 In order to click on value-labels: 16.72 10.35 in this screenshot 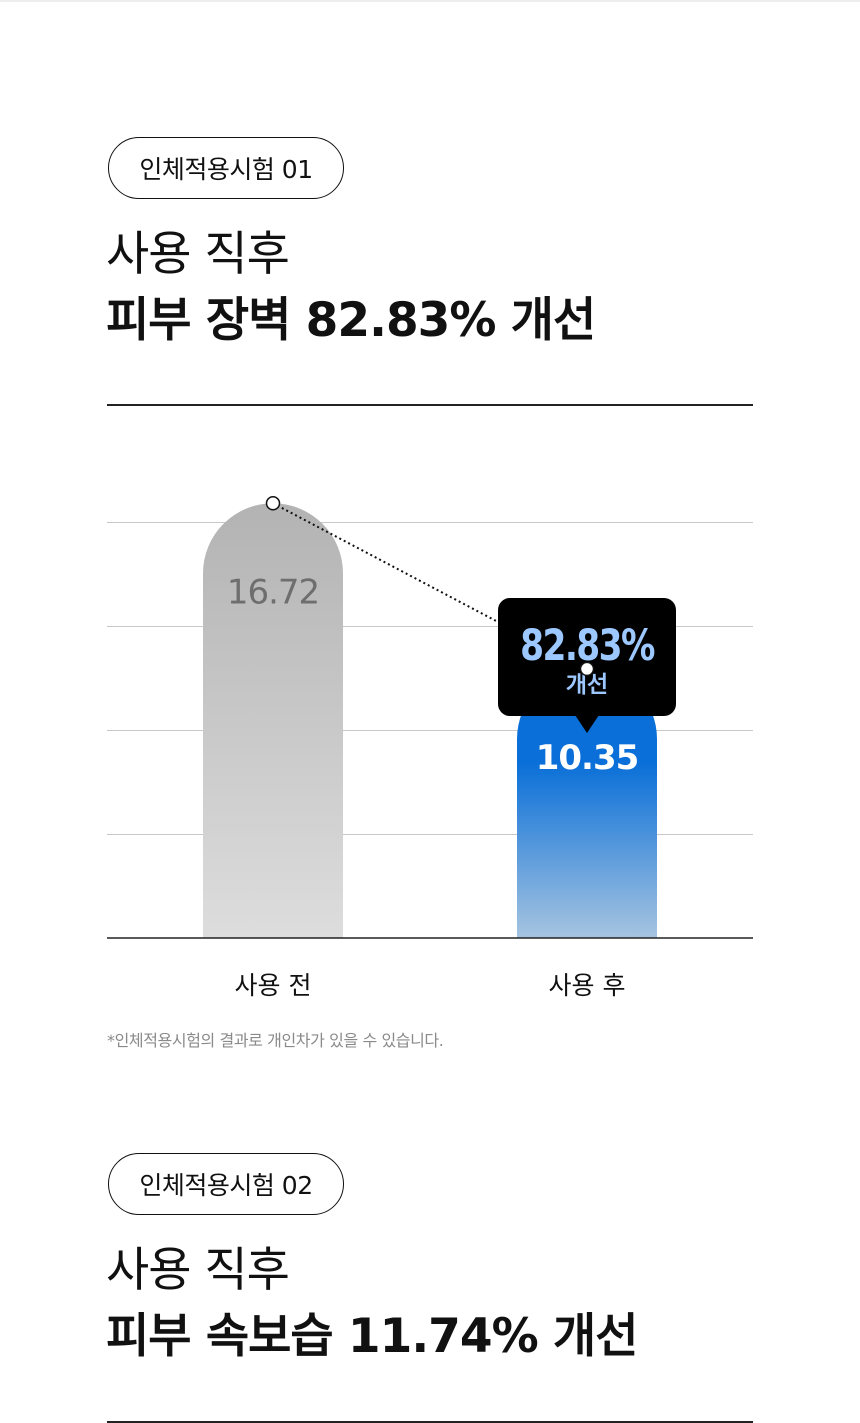, I will do `click(433, 675)`.